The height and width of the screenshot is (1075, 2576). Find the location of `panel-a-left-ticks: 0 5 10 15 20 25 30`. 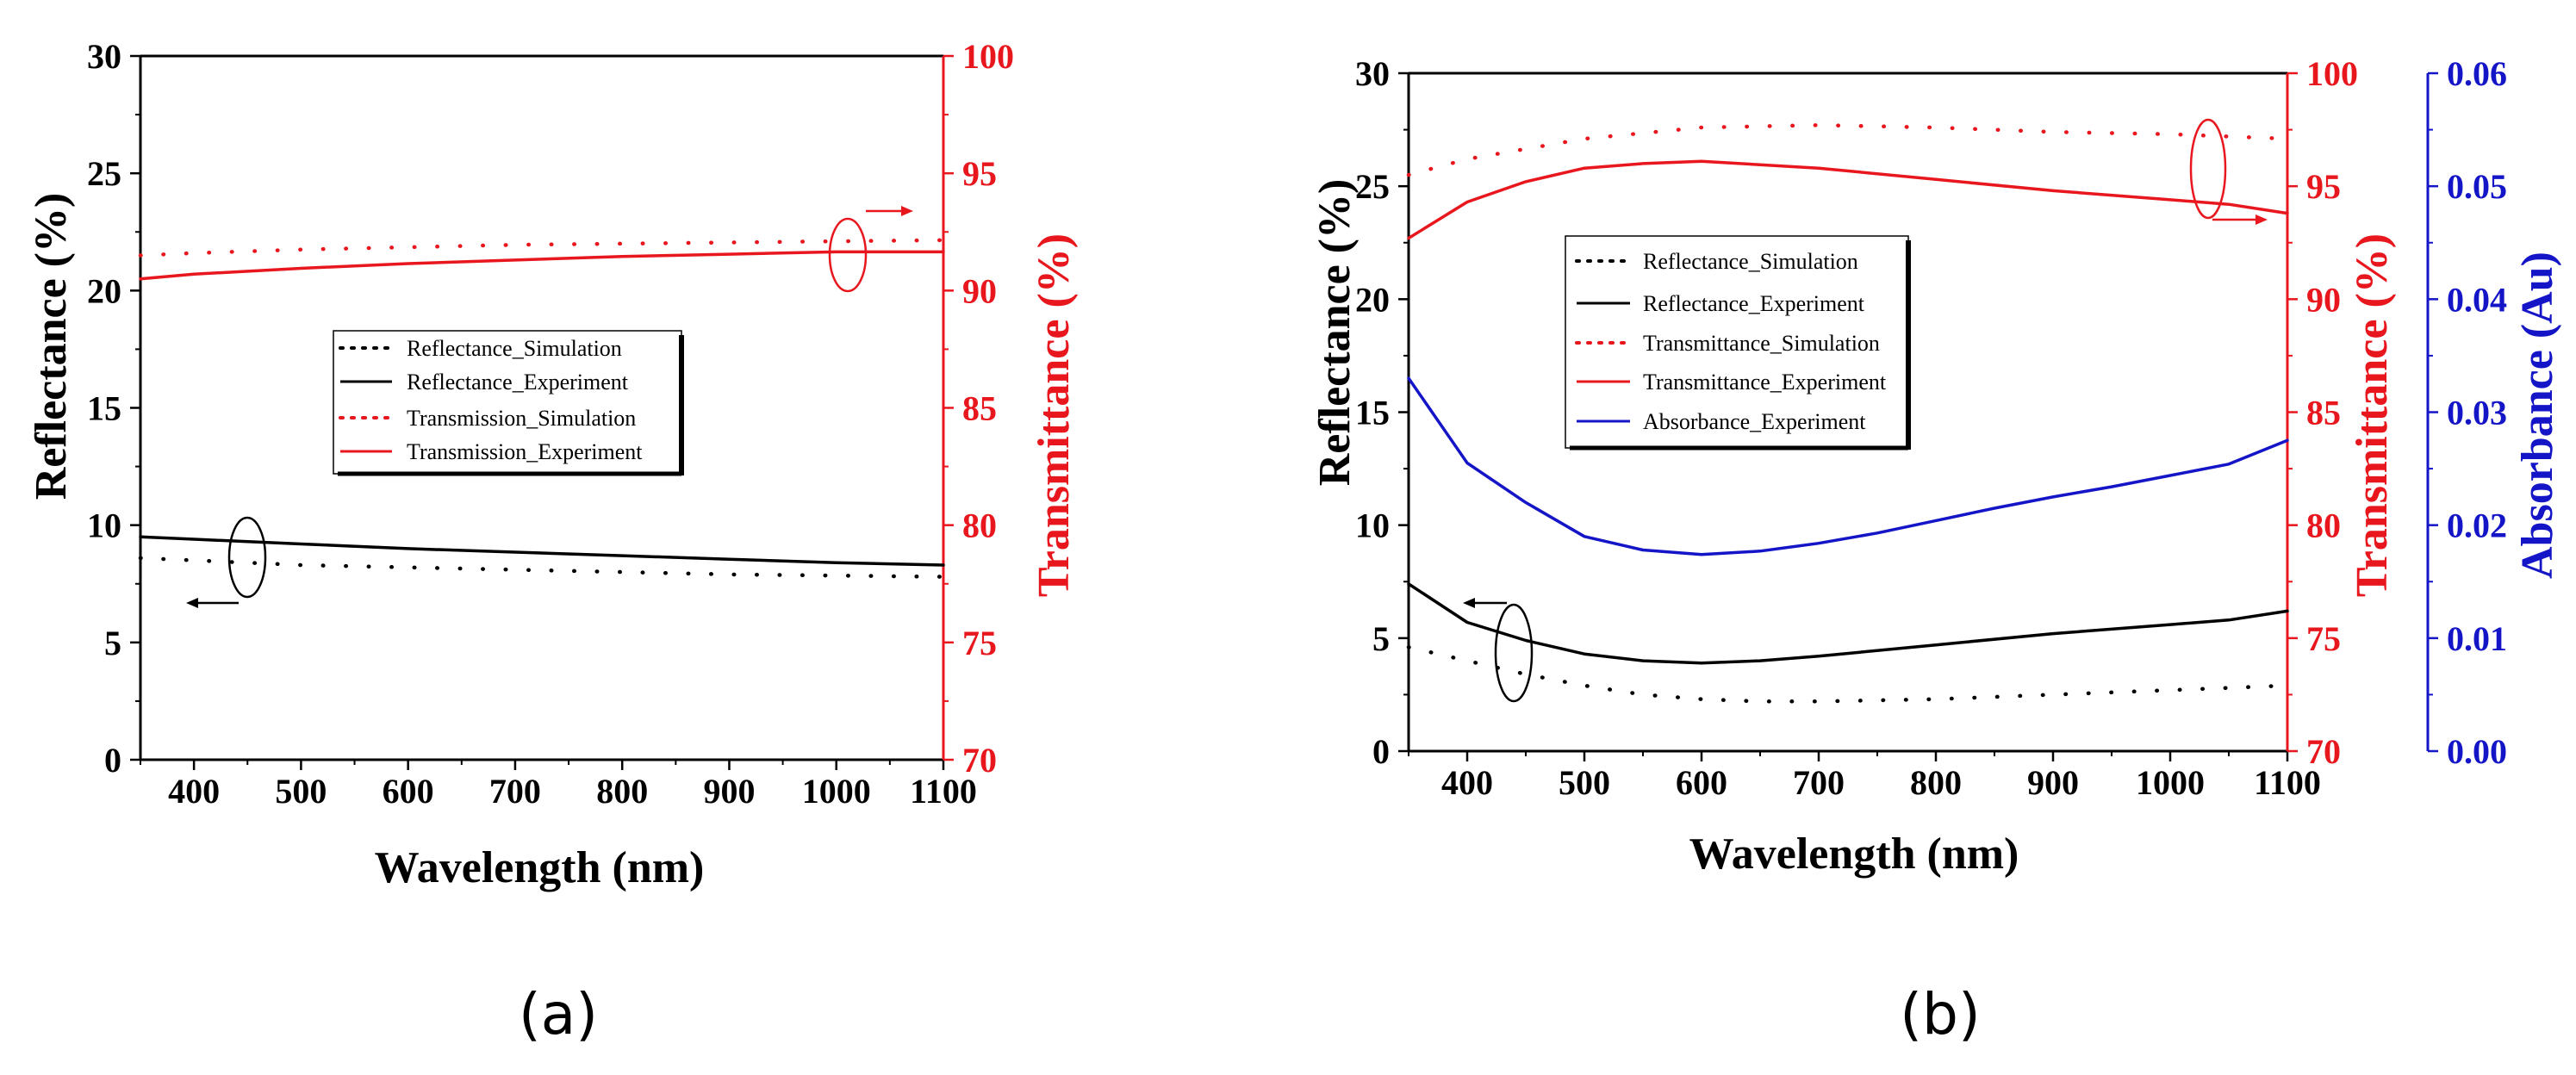

panel-a-left-ticks: 0 5 10 15 20 25 30 is located at coordinates (114, 408).